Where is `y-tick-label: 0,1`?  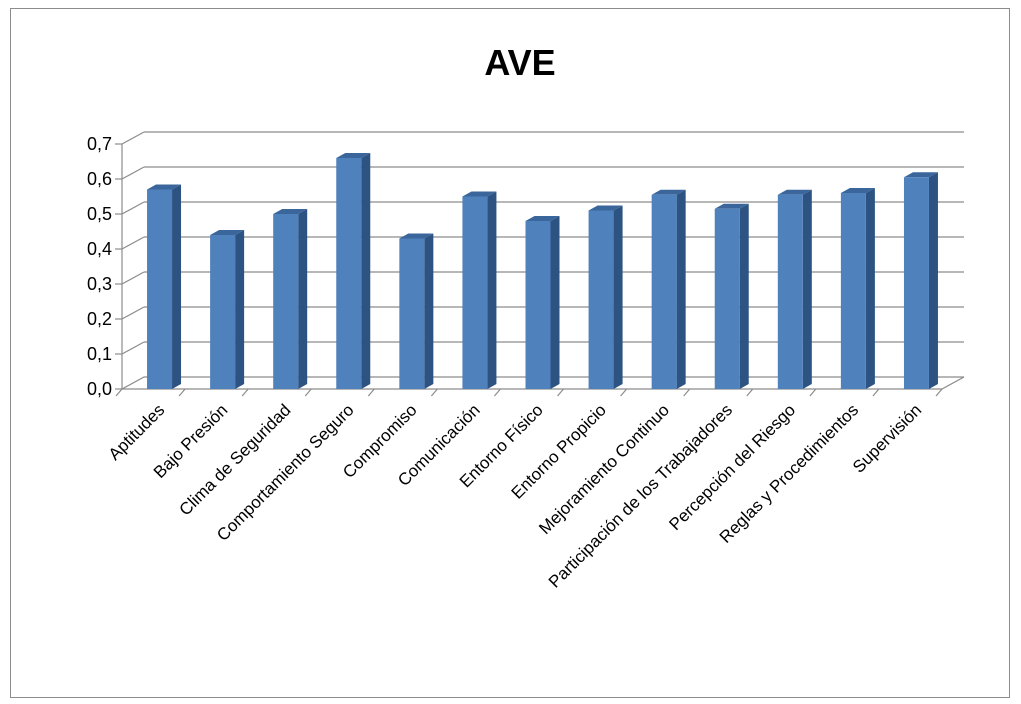 y-tick-label: 0,1 is located at coordinates (99, 354).